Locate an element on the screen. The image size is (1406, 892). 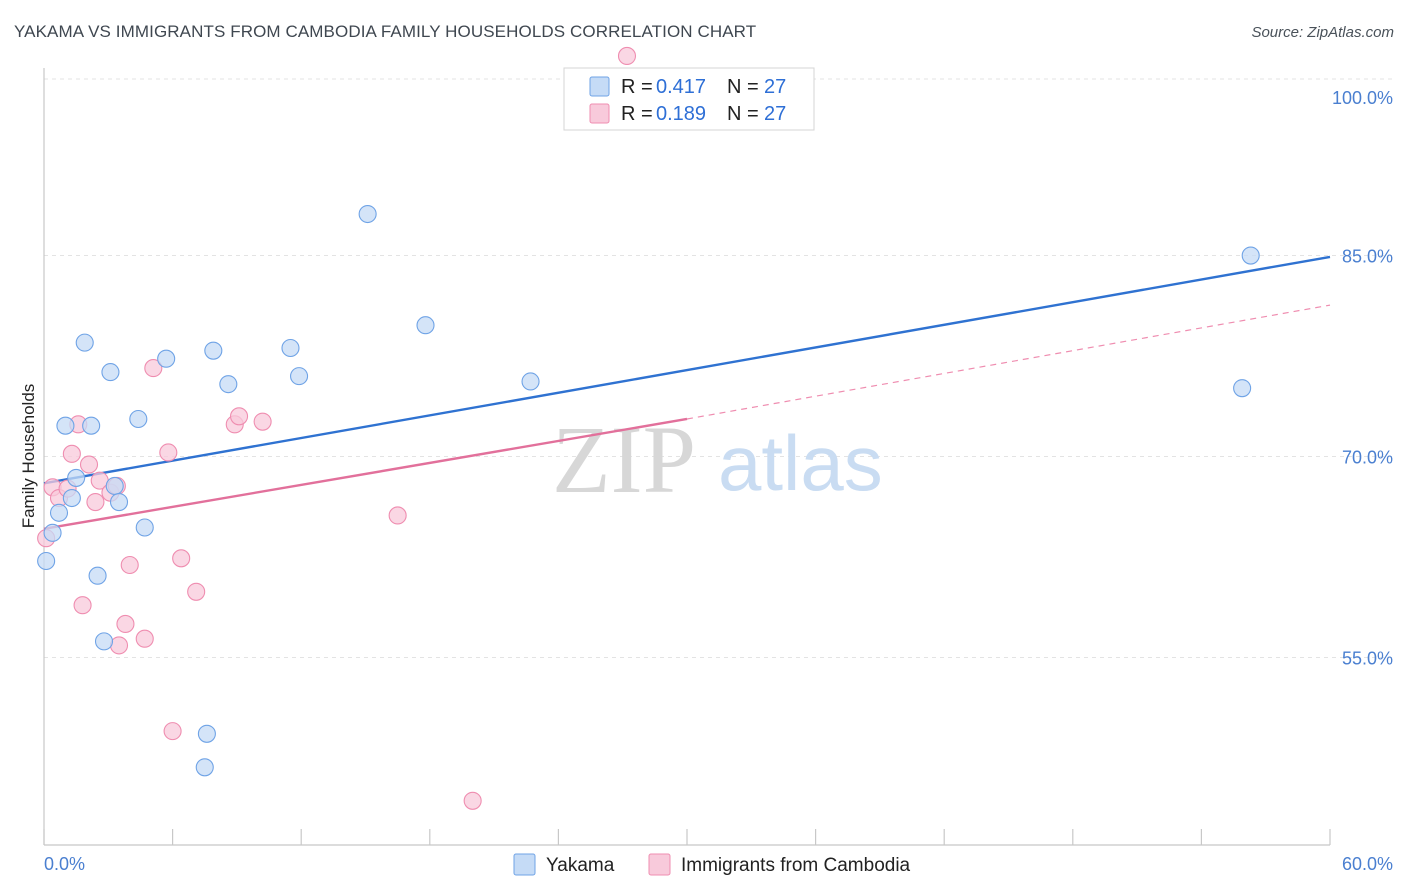
y-tick-label: 85.0% is located at coordinates (1367, 257).